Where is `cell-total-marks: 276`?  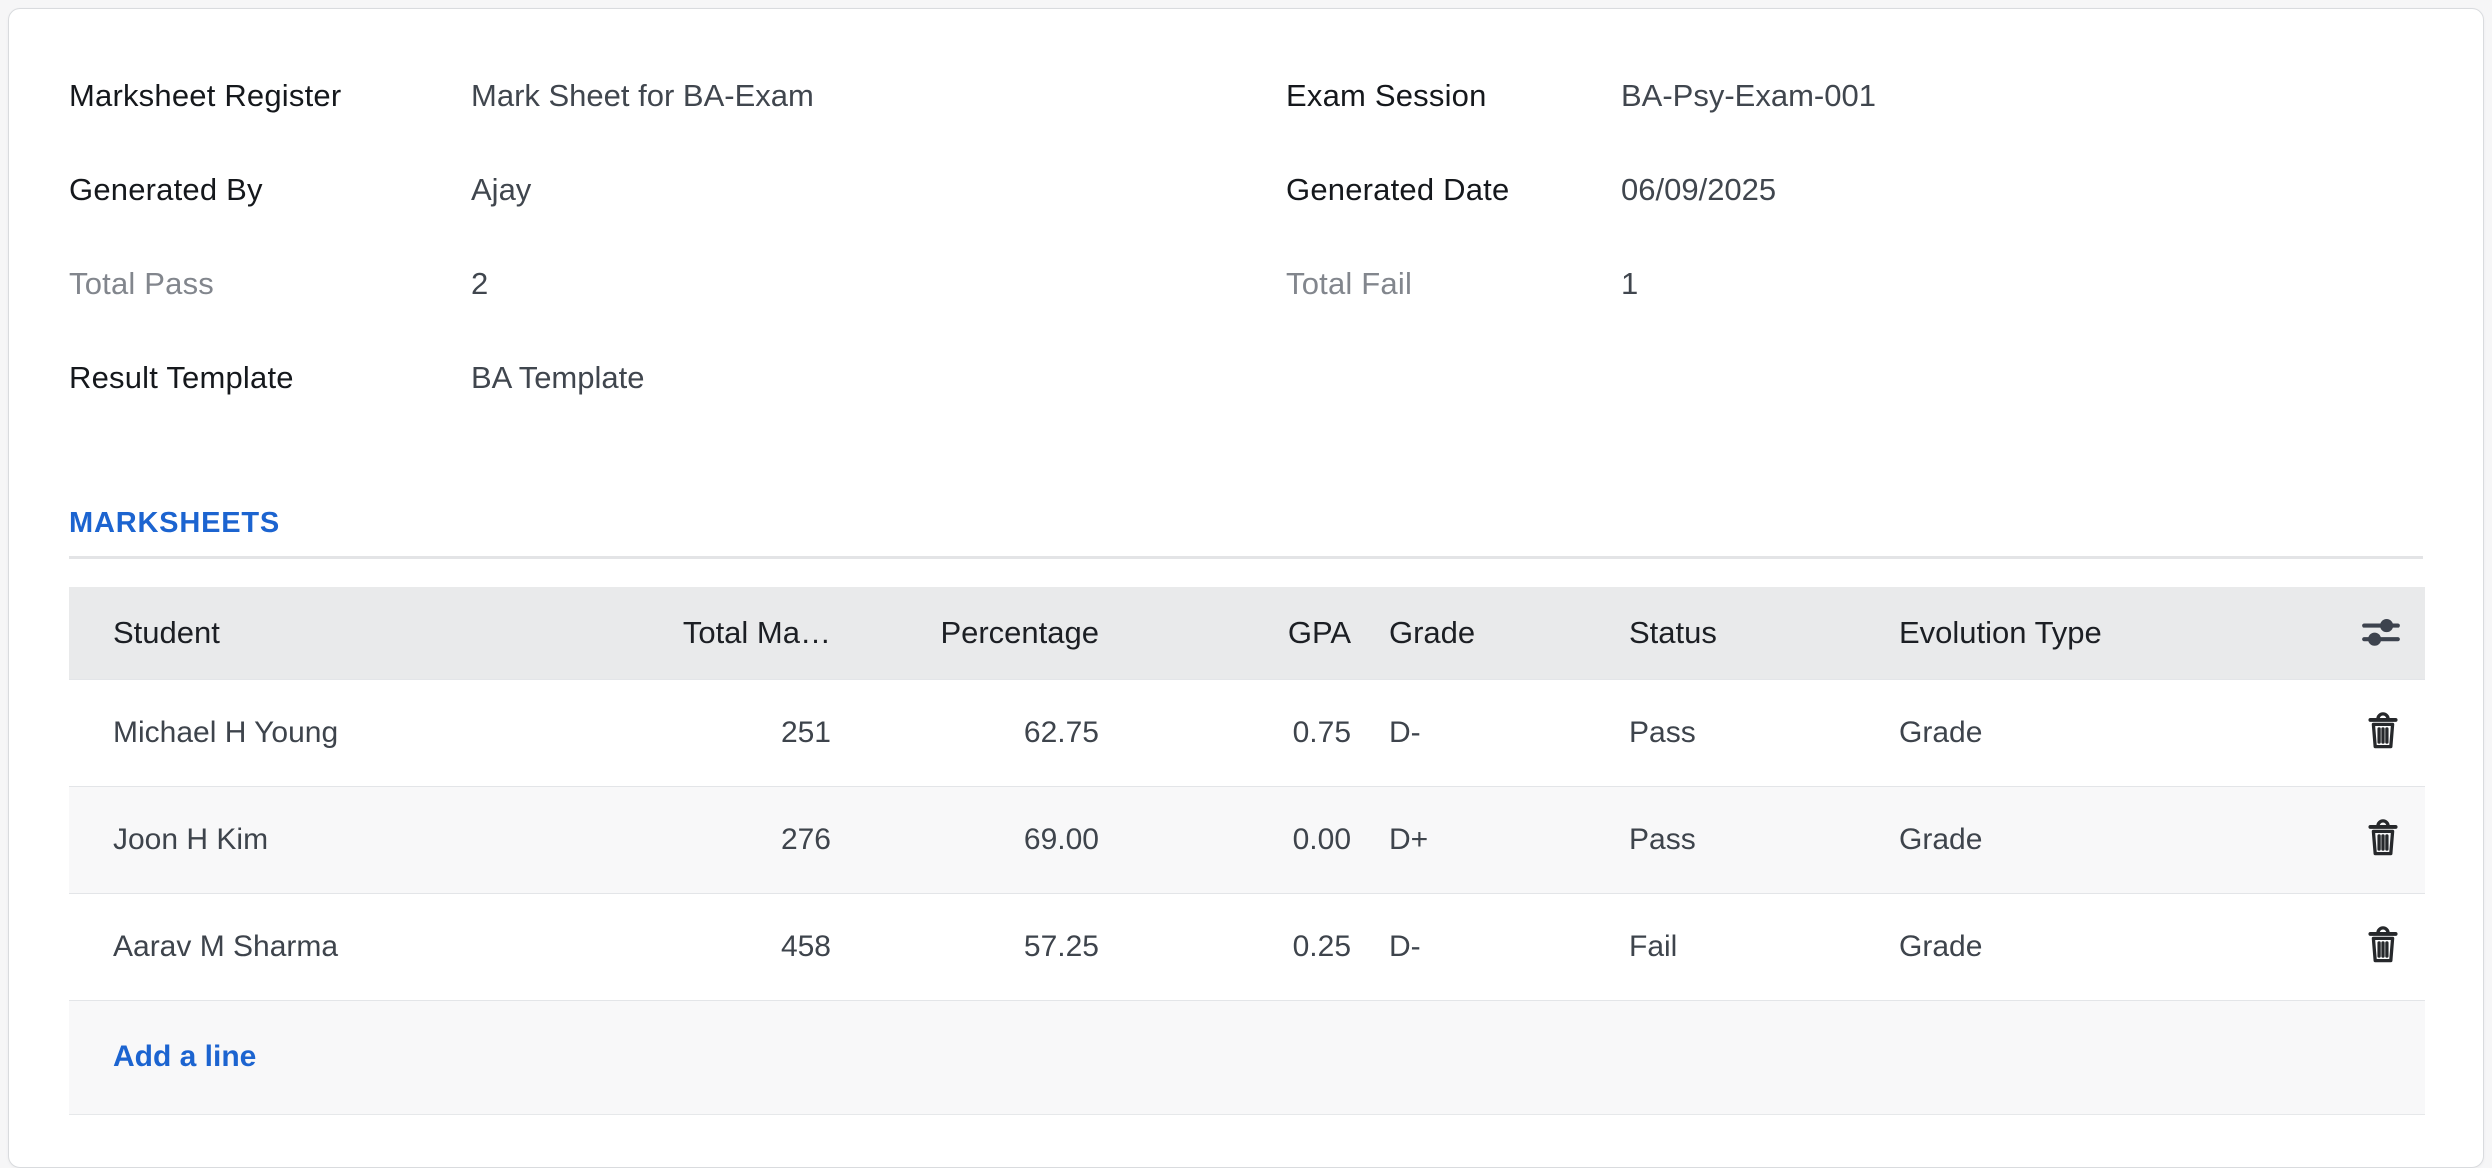
cell-total-marks: 276 is located at coordinates (805, 839).